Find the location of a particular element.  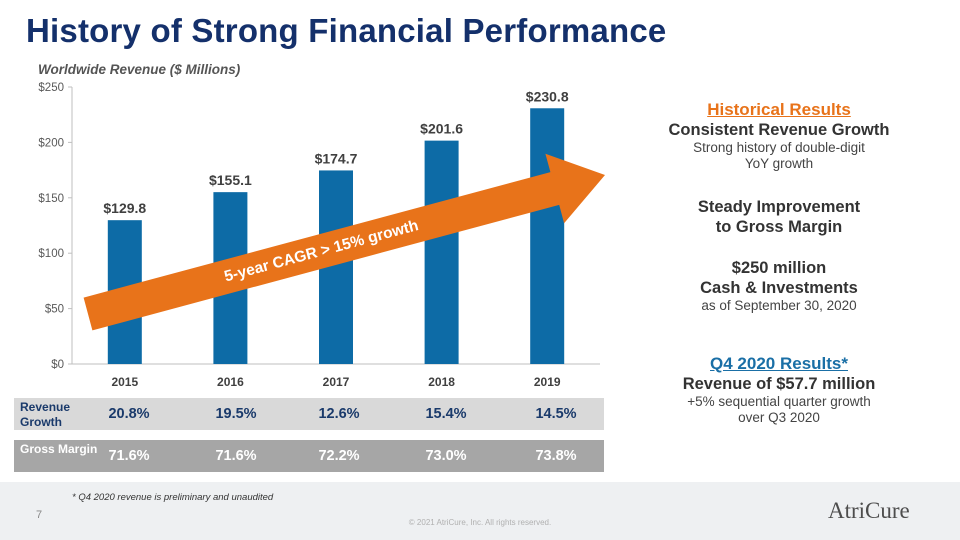

cash-investments-heading: Cash & Investments is located at coordinates (779, 288).